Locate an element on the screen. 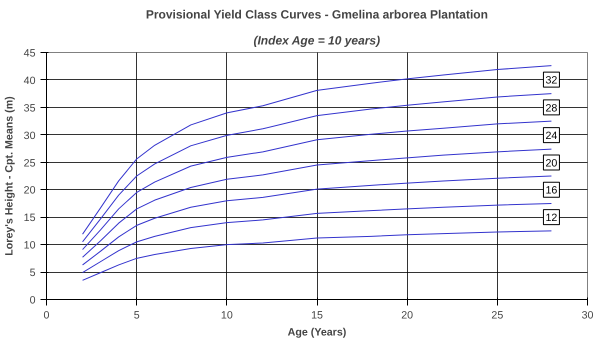  y-tick-label: 15 is located at coordinates (30, 218).